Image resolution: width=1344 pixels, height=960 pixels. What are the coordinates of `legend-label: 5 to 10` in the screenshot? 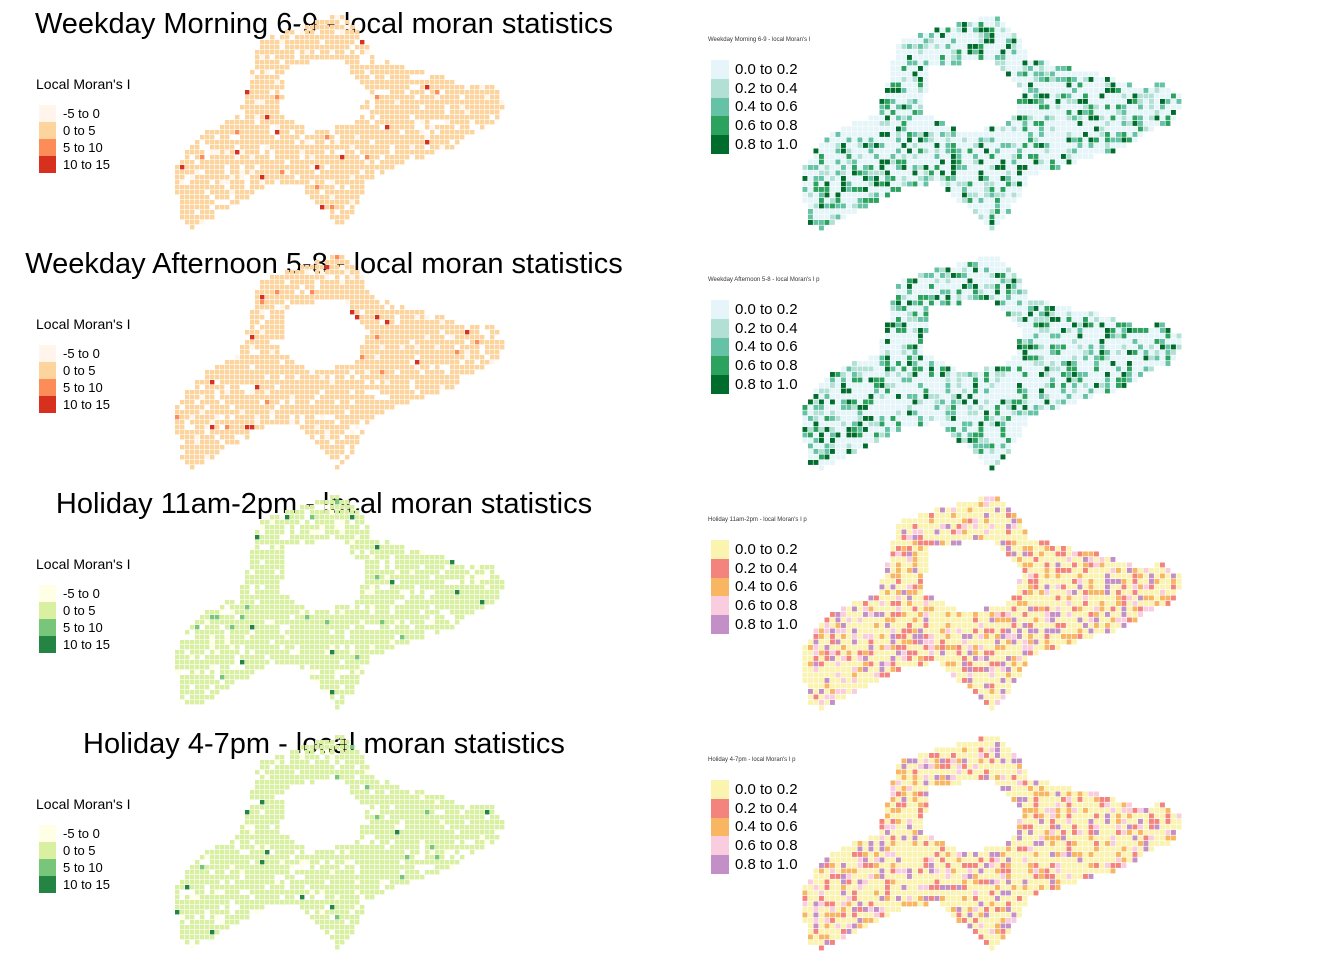 It's located at (83, 387).